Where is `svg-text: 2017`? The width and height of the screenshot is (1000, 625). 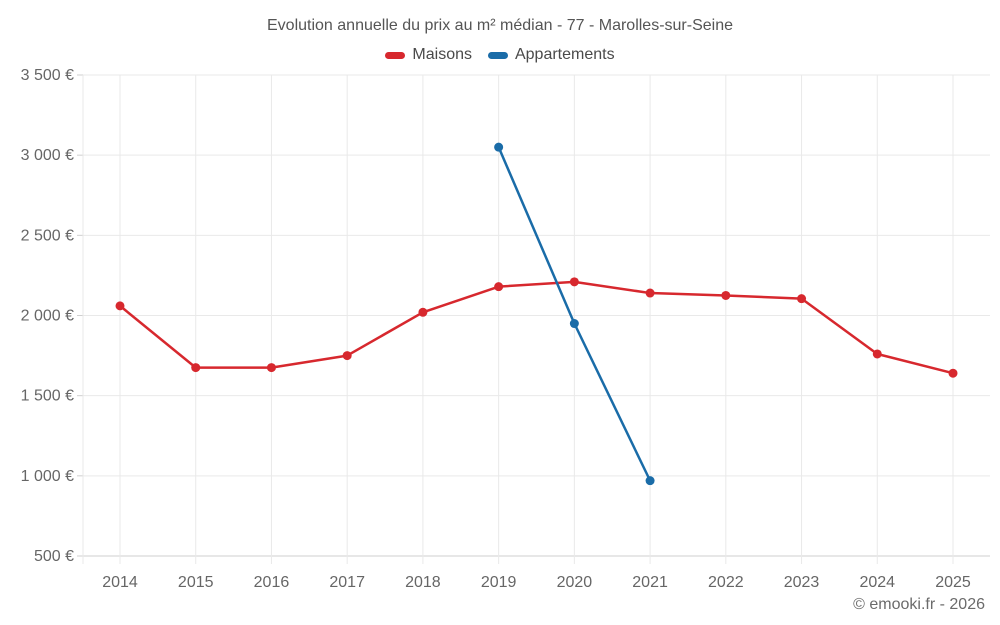 svg-text: 2017 is located at coordinates (347, 582).